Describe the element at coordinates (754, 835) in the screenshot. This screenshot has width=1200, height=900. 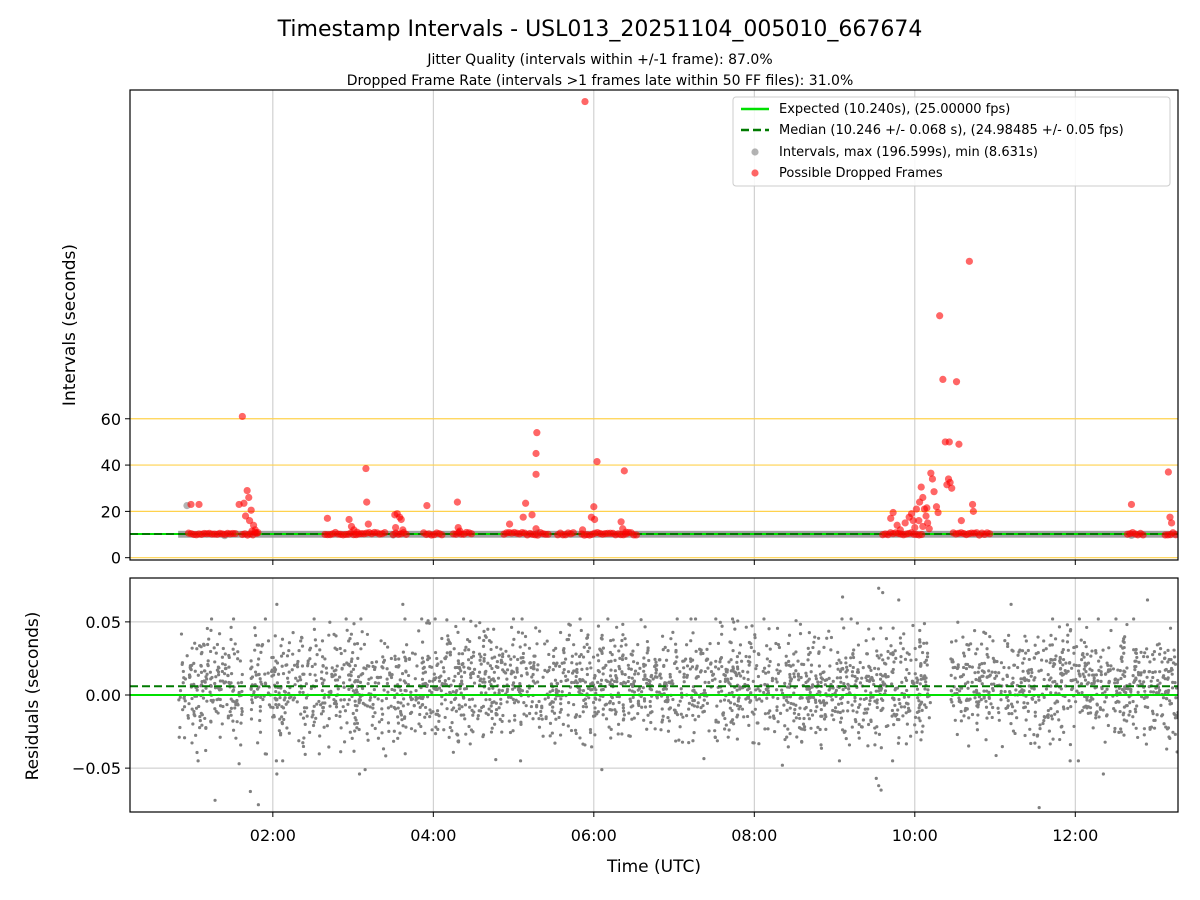
I see `x-tick-label: 08:00` at that location.